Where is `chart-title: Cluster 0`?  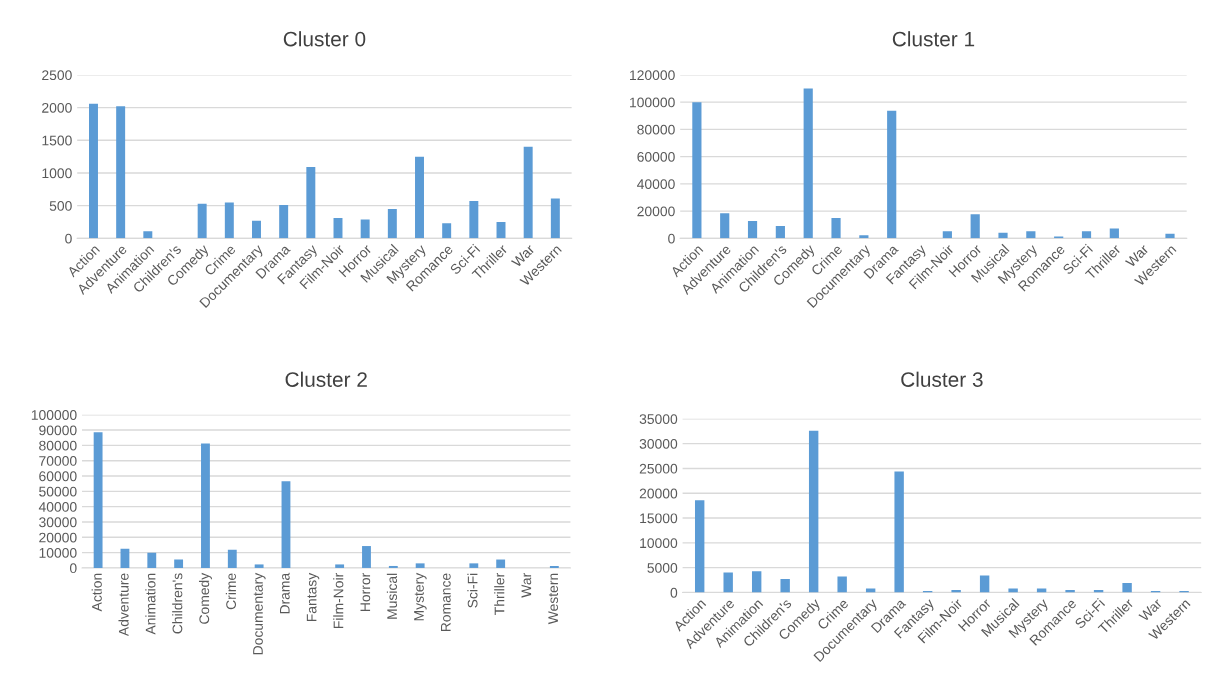
chart-title: Cluster 0 is located at coordinates (324, 39).